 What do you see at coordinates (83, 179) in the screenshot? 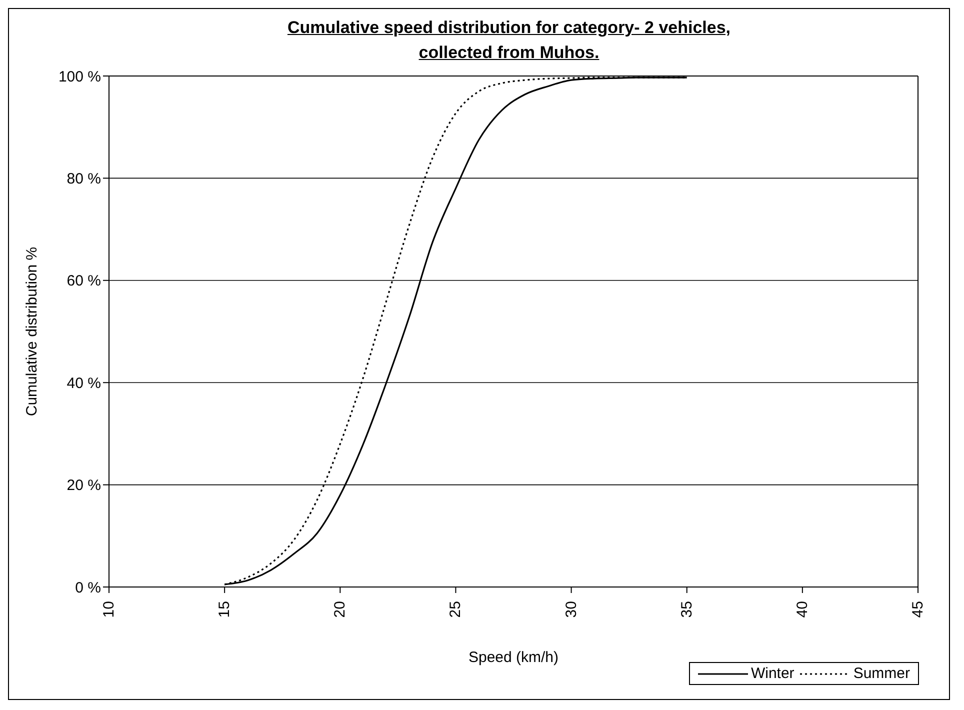
I see `y-tick-label: 80 %` at bounding box center [83, 179].